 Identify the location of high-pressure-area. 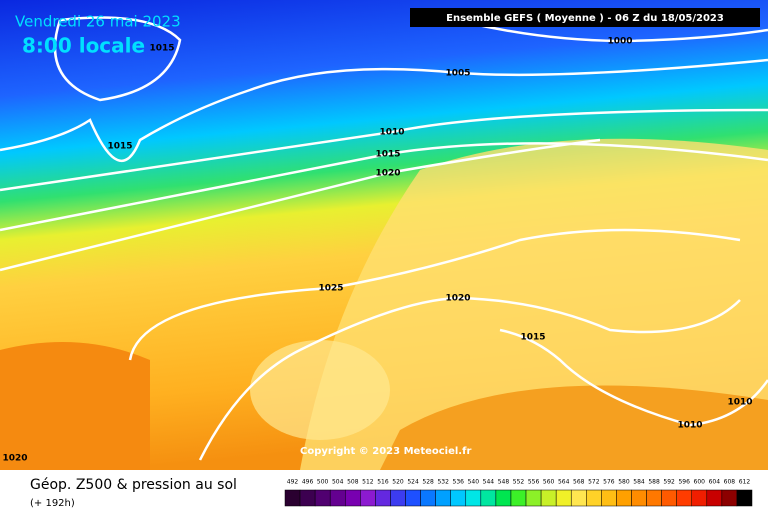
(320, 390).